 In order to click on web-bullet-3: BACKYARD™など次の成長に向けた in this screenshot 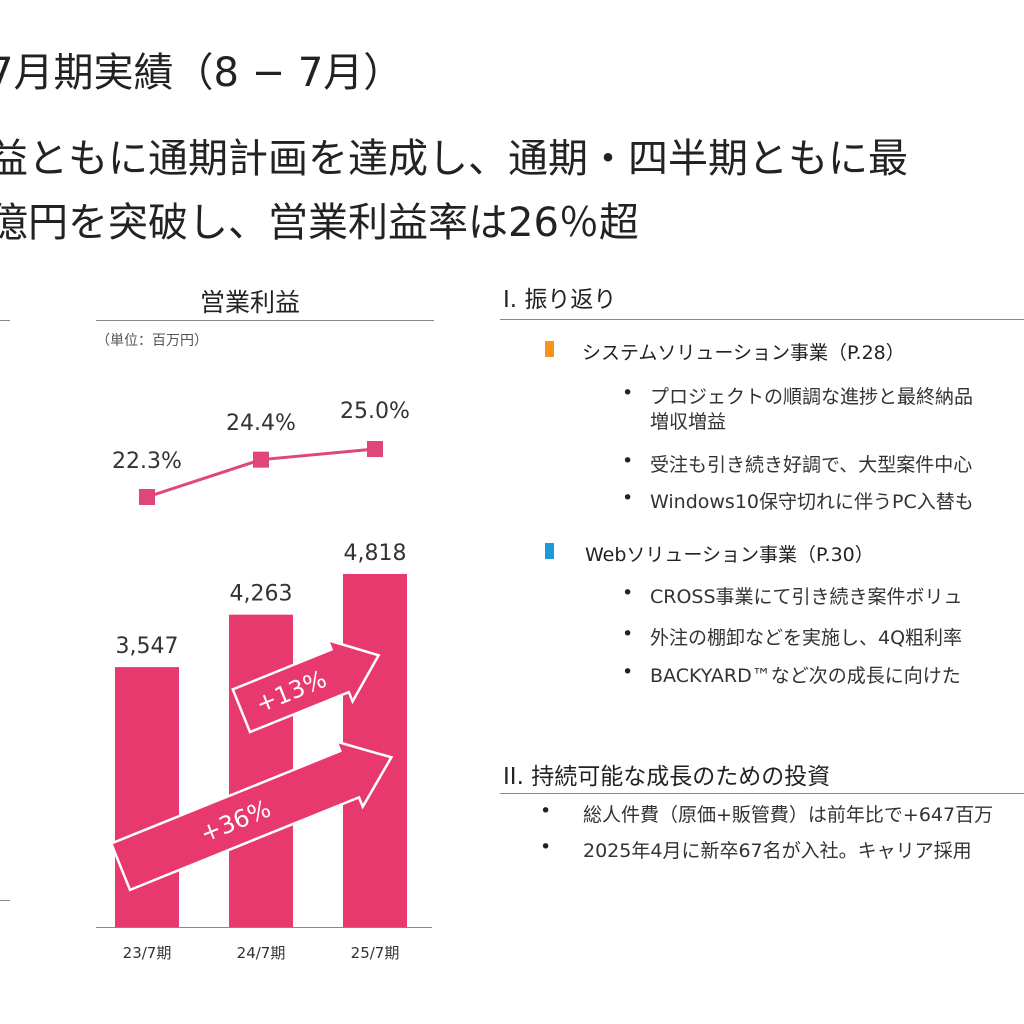, I will do `click(805, 676)`.